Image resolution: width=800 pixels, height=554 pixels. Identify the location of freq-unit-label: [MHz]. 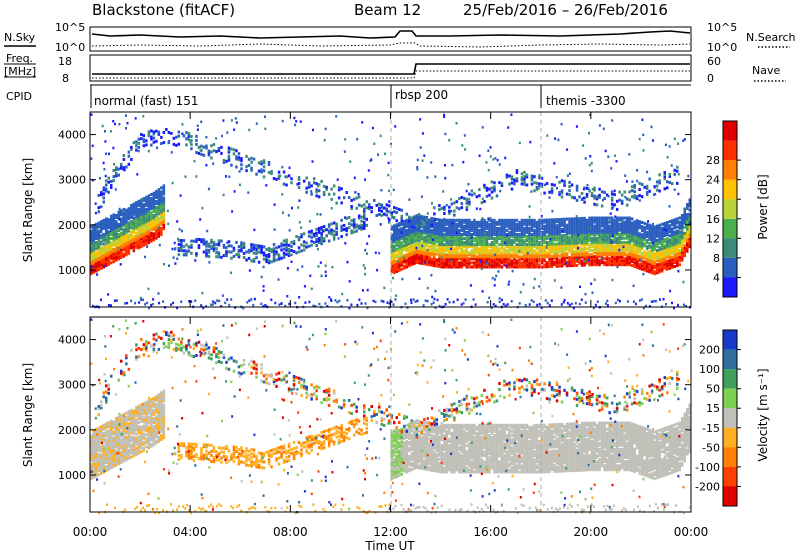
(20, 71).